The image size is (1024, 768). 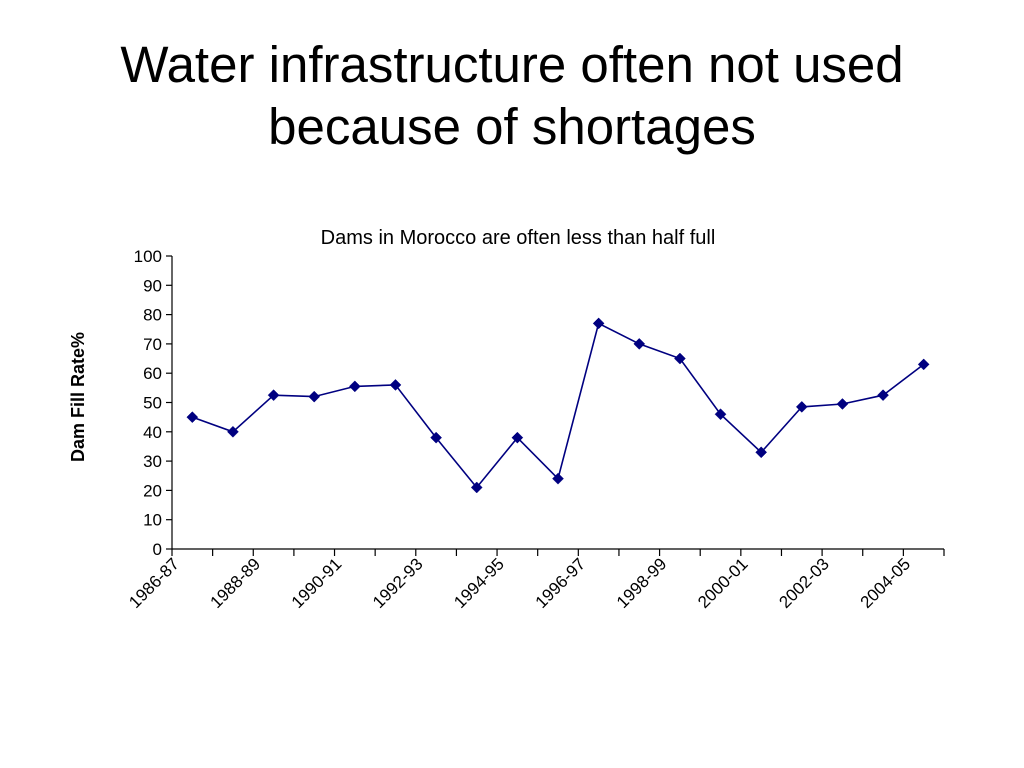 What do you see at coordinates (723, 583) in the screenshot?
I see `x-tick-label: 2000-01` at bounding box center [723, 583].